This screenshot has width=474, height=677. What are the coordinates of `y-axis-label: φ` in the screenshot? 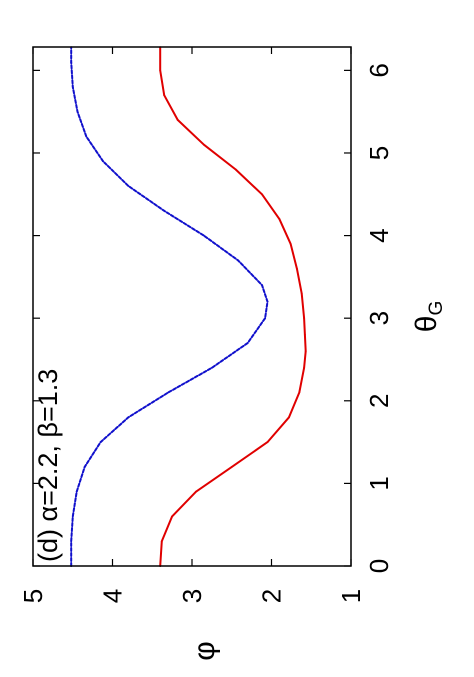 It's located at (204, 650).